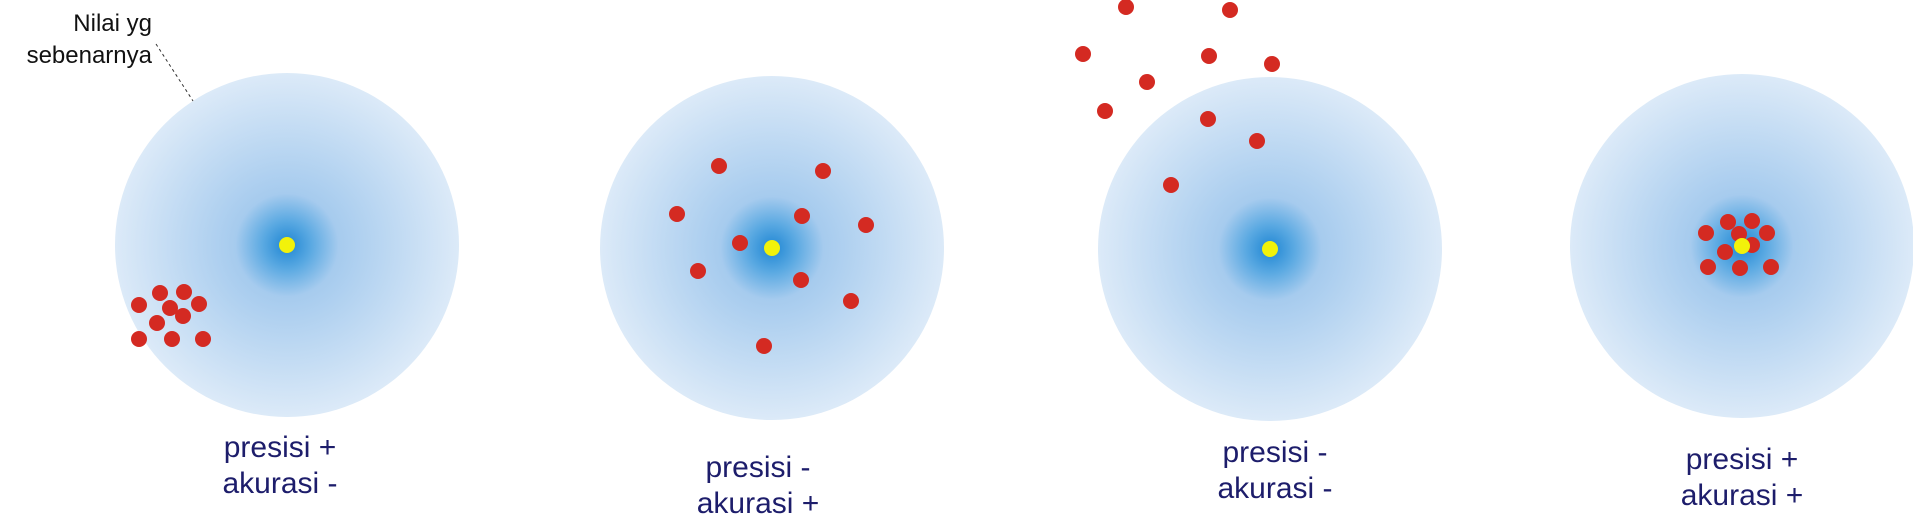  I want to click on annotation-line-1: Nilai yg, so click(112, 23).